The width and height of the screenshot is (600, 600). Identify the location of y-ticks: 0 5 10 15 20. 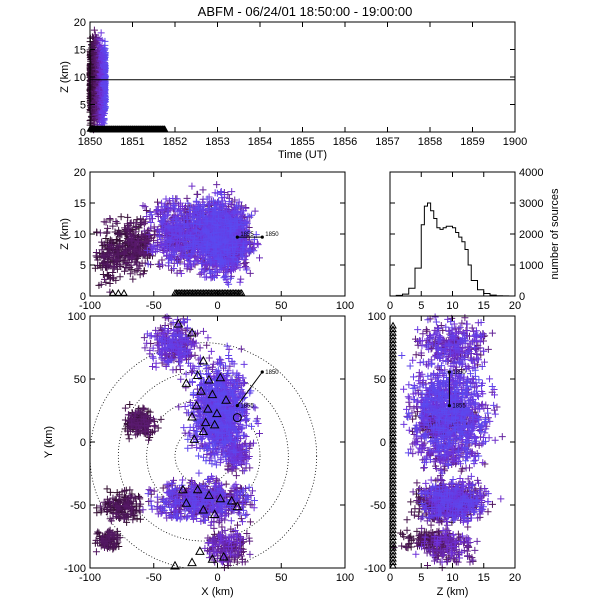
(294, 78).